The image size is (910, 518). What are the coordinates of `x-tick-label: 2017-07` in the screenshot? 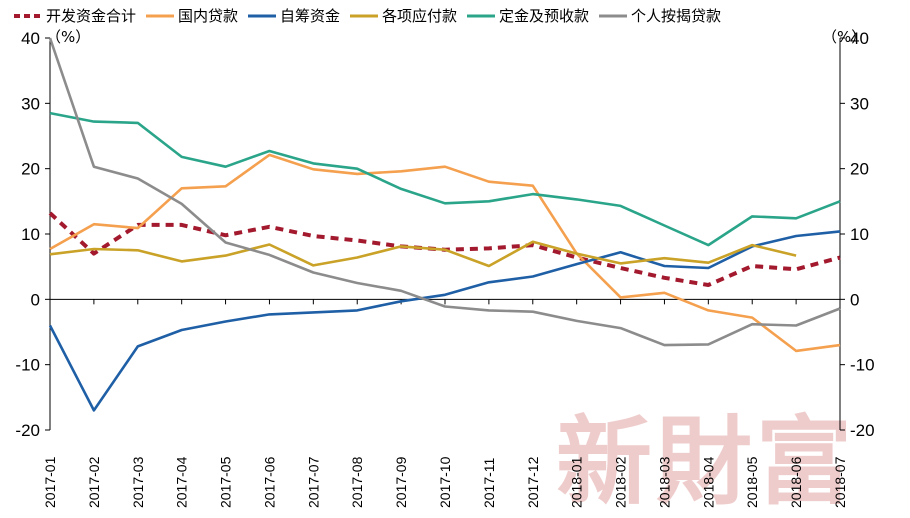 It's located at (313, 482).